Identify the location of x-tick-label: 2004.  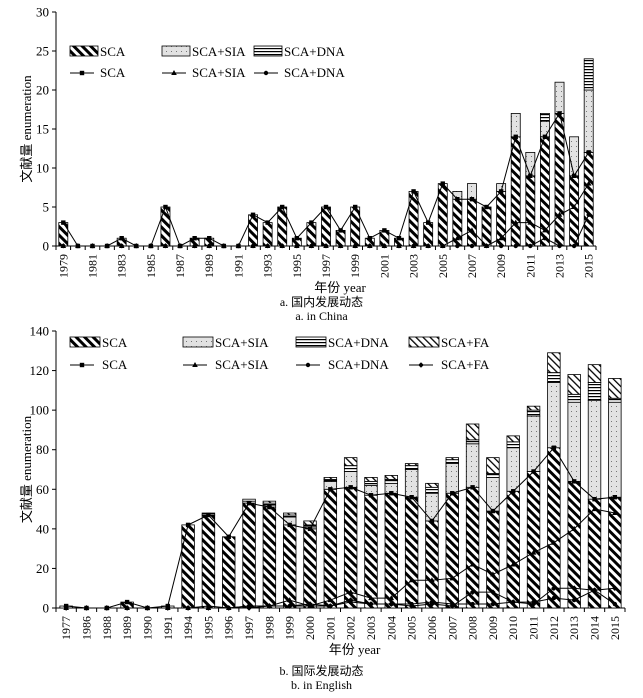
(391, 628).